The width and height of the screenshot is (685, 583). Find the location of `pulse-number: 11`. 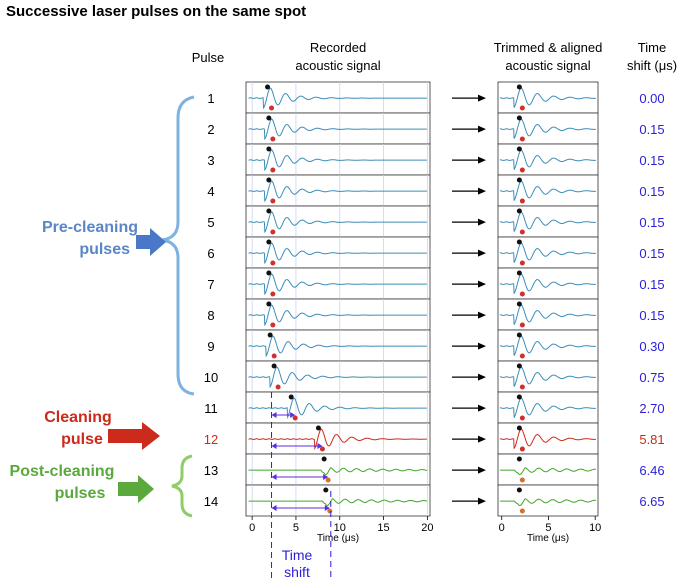

pulse-number: 11 is located at coordinates (211, 408).